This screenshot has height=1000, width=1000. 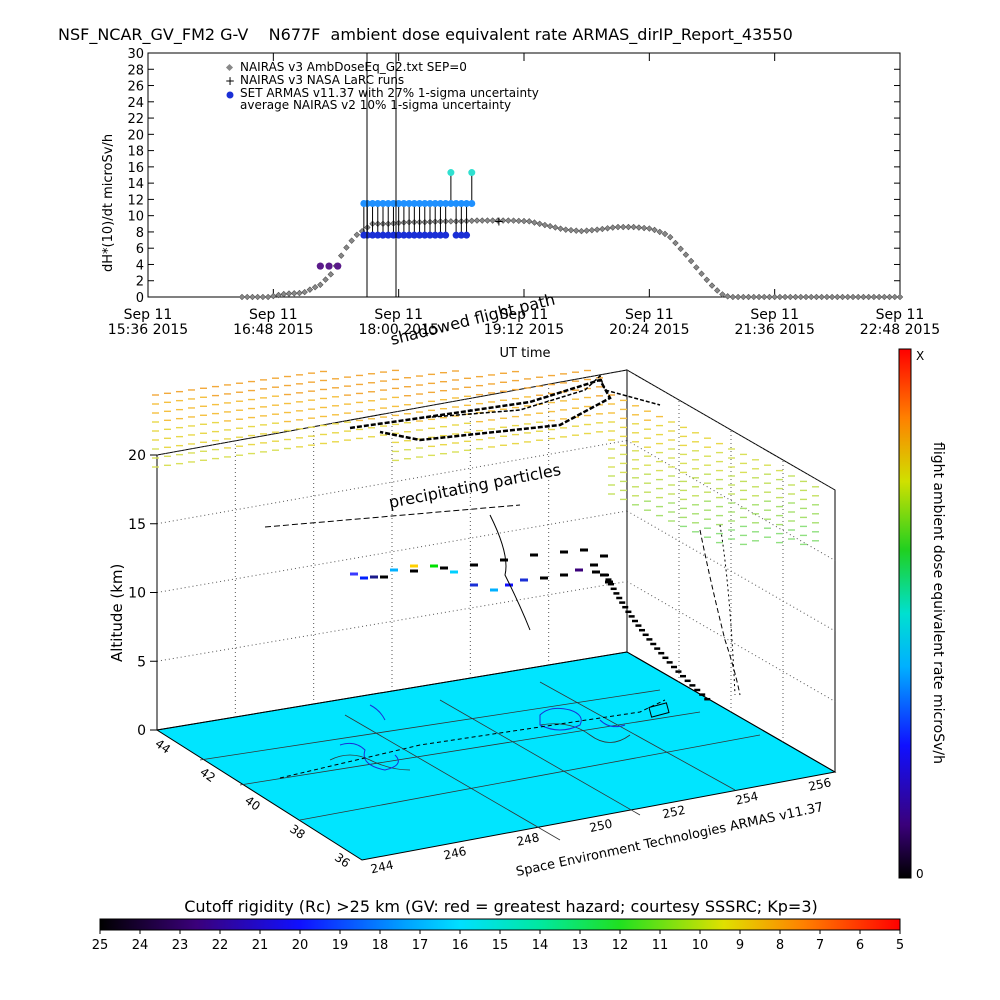 What do you see at coordinates (700, 945) in the screenshot?
I see `rc-tick-label: 10` at bounding box center [700, 945].